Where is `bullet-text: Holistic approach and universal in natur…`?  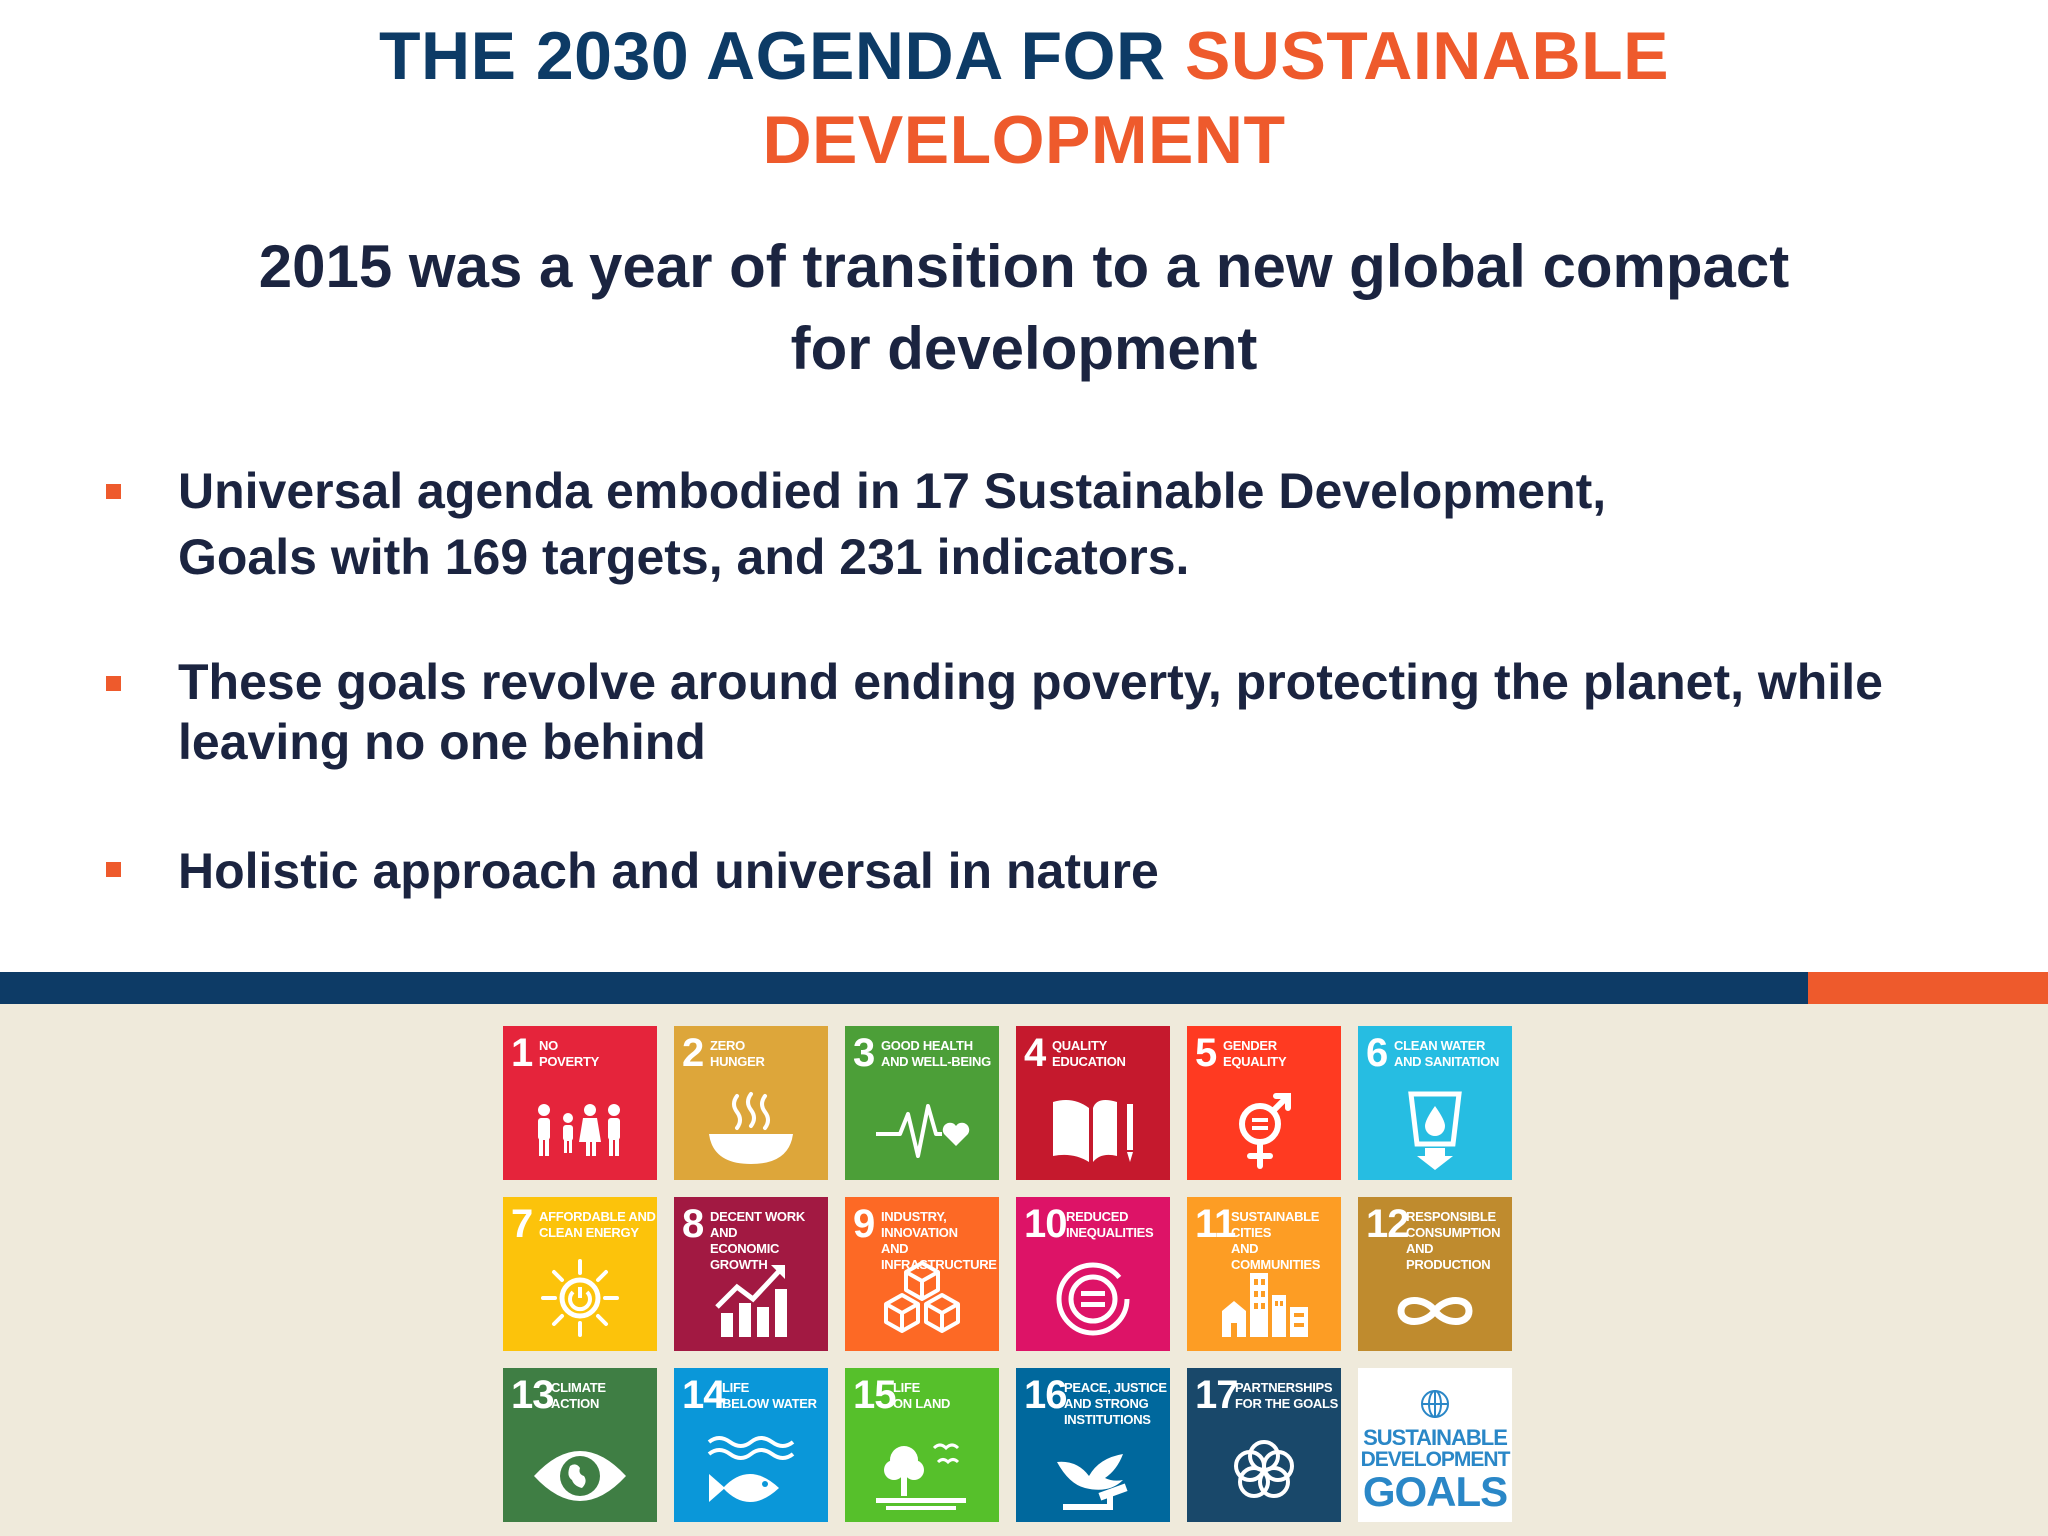 bullet-text: Holistic approach and universal in natur… is located at coordinates (1108, 871).